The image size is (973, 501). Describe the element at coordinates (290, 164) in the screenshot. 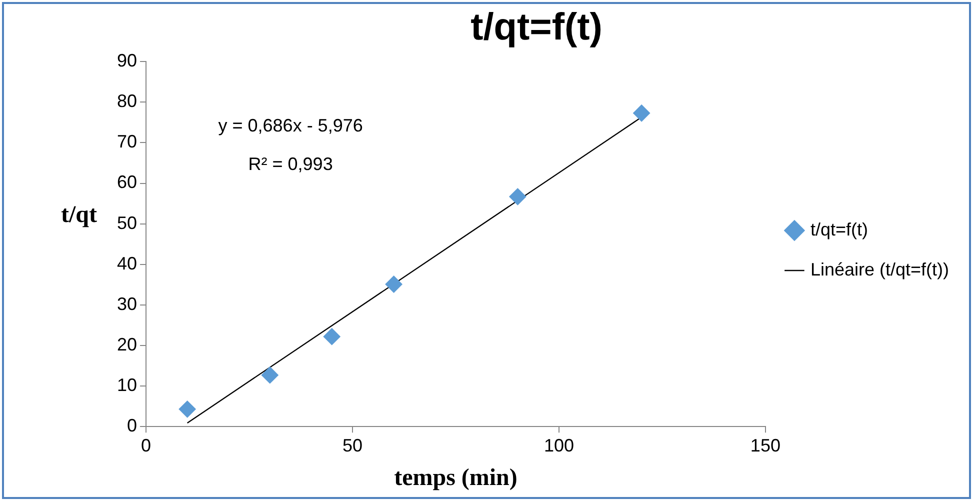

I see `annotation: R² = 0,993` at that location.